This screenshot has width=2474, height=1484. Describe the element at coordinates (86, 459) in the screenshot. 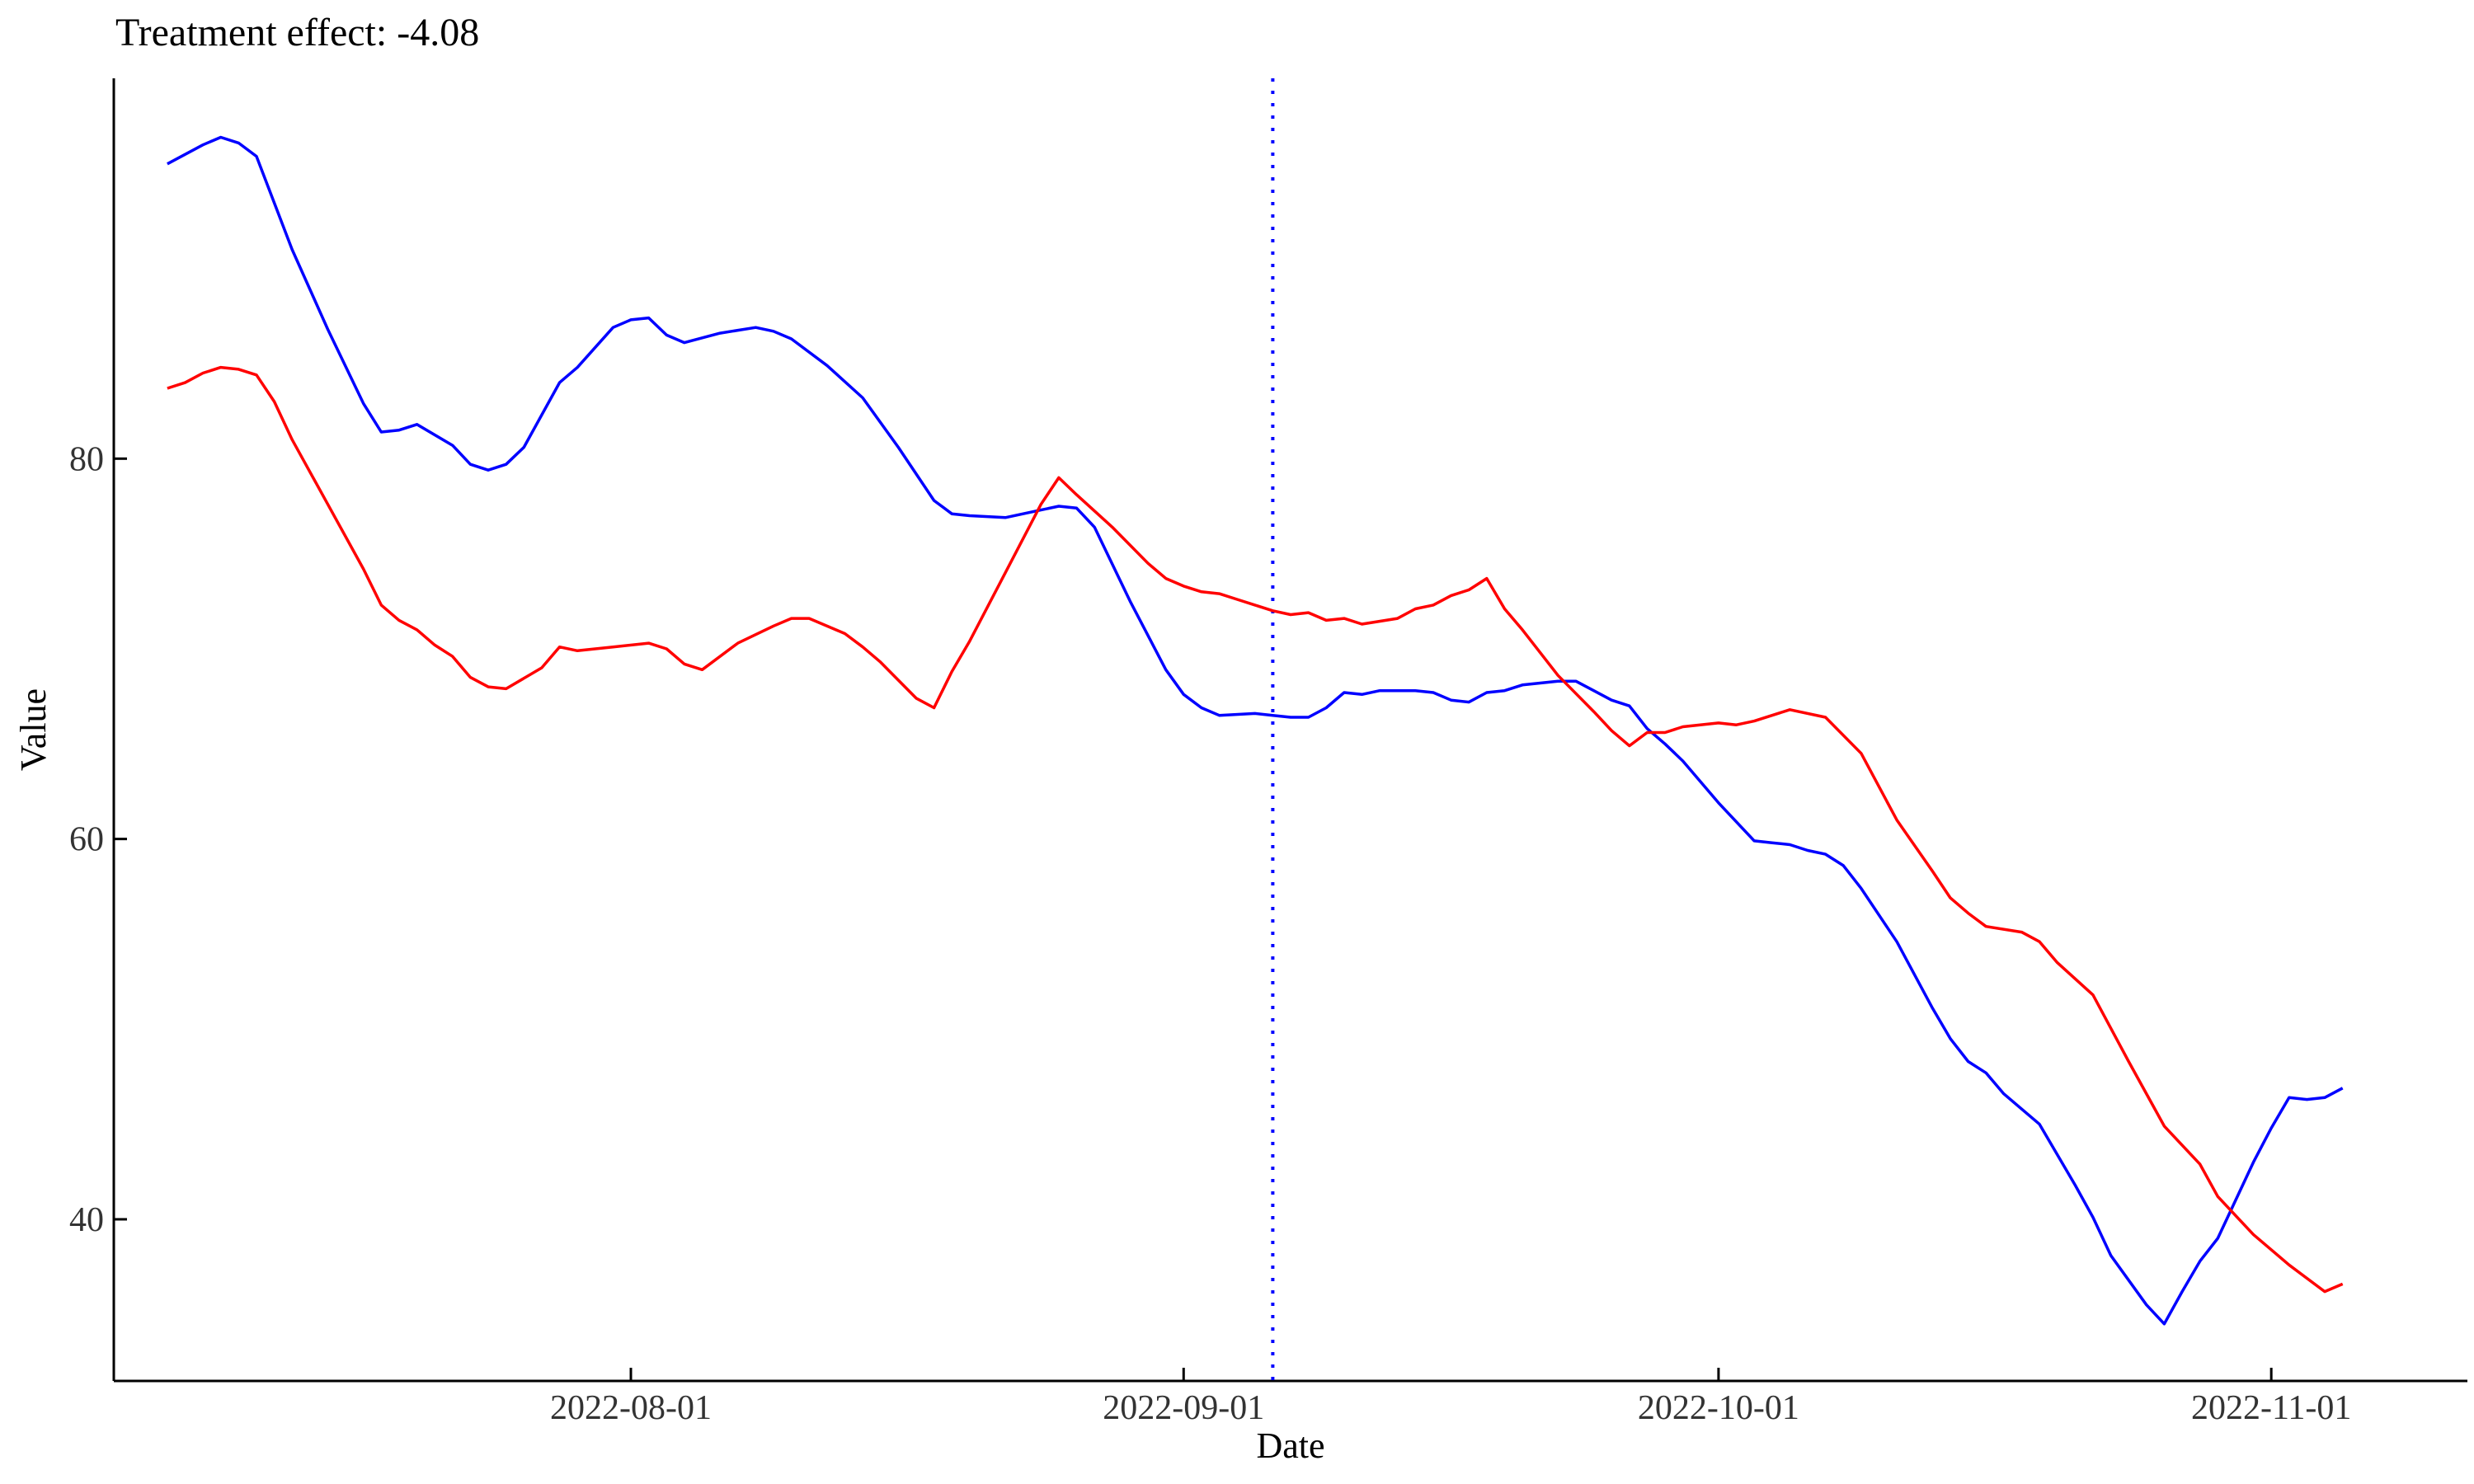

I see `y-tick-label: 80` at that location.